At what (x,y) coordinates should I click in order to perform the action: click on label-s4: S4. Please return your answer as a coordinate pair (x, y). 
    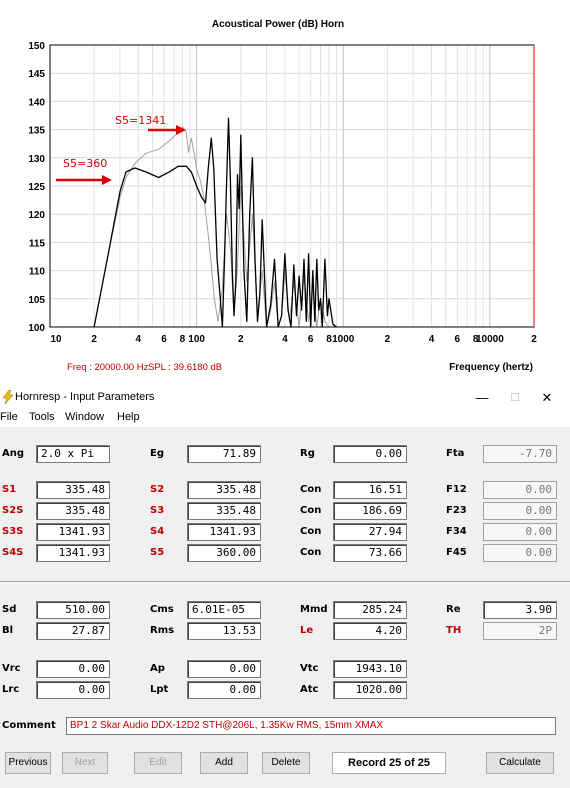
    Looking at the image, I should click on (157, 531).